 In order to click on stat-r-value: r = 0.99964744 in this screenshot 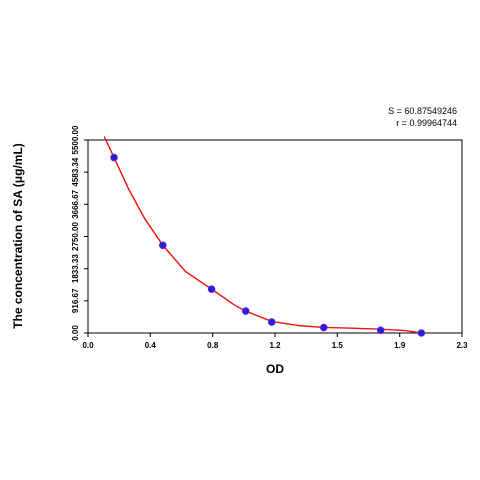, I will do `click(426, 123)`.